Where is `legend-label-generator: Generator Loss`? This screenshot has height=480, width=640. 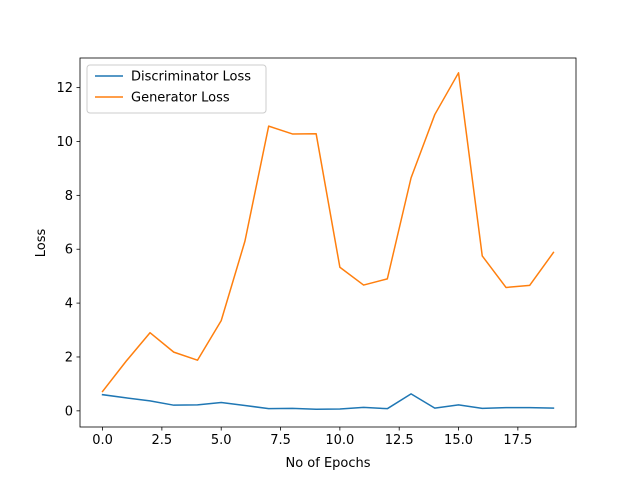 legend-label-generator: Generator Loss is located at coordinates (180, 98).